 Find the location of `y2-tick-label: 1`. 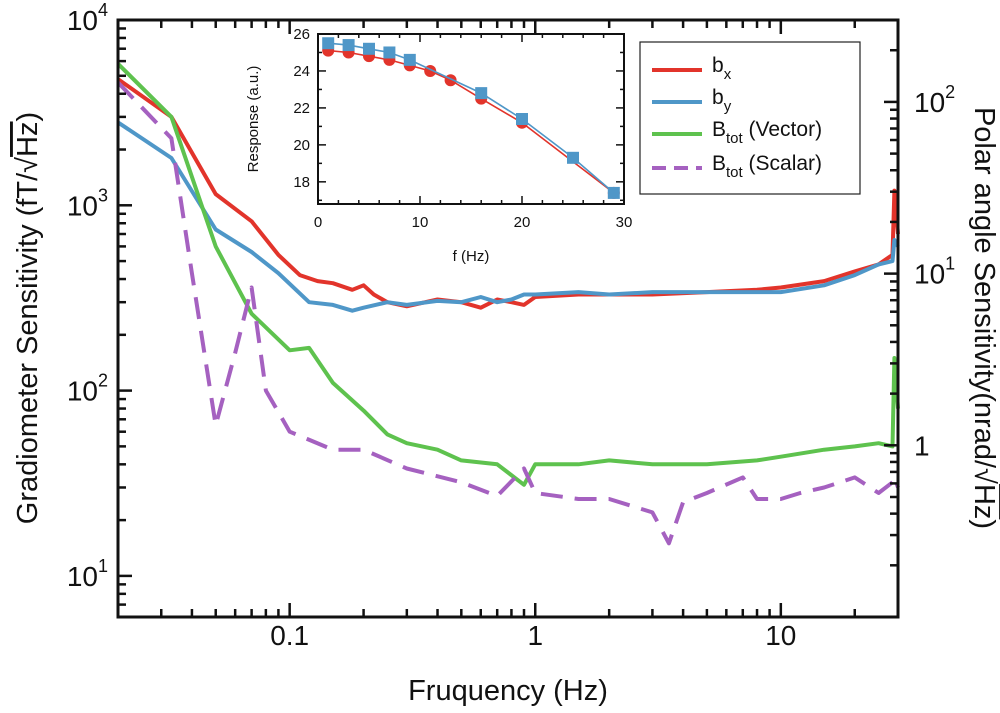

y2-tick-label: 1 is located at coordinates (922, 445).